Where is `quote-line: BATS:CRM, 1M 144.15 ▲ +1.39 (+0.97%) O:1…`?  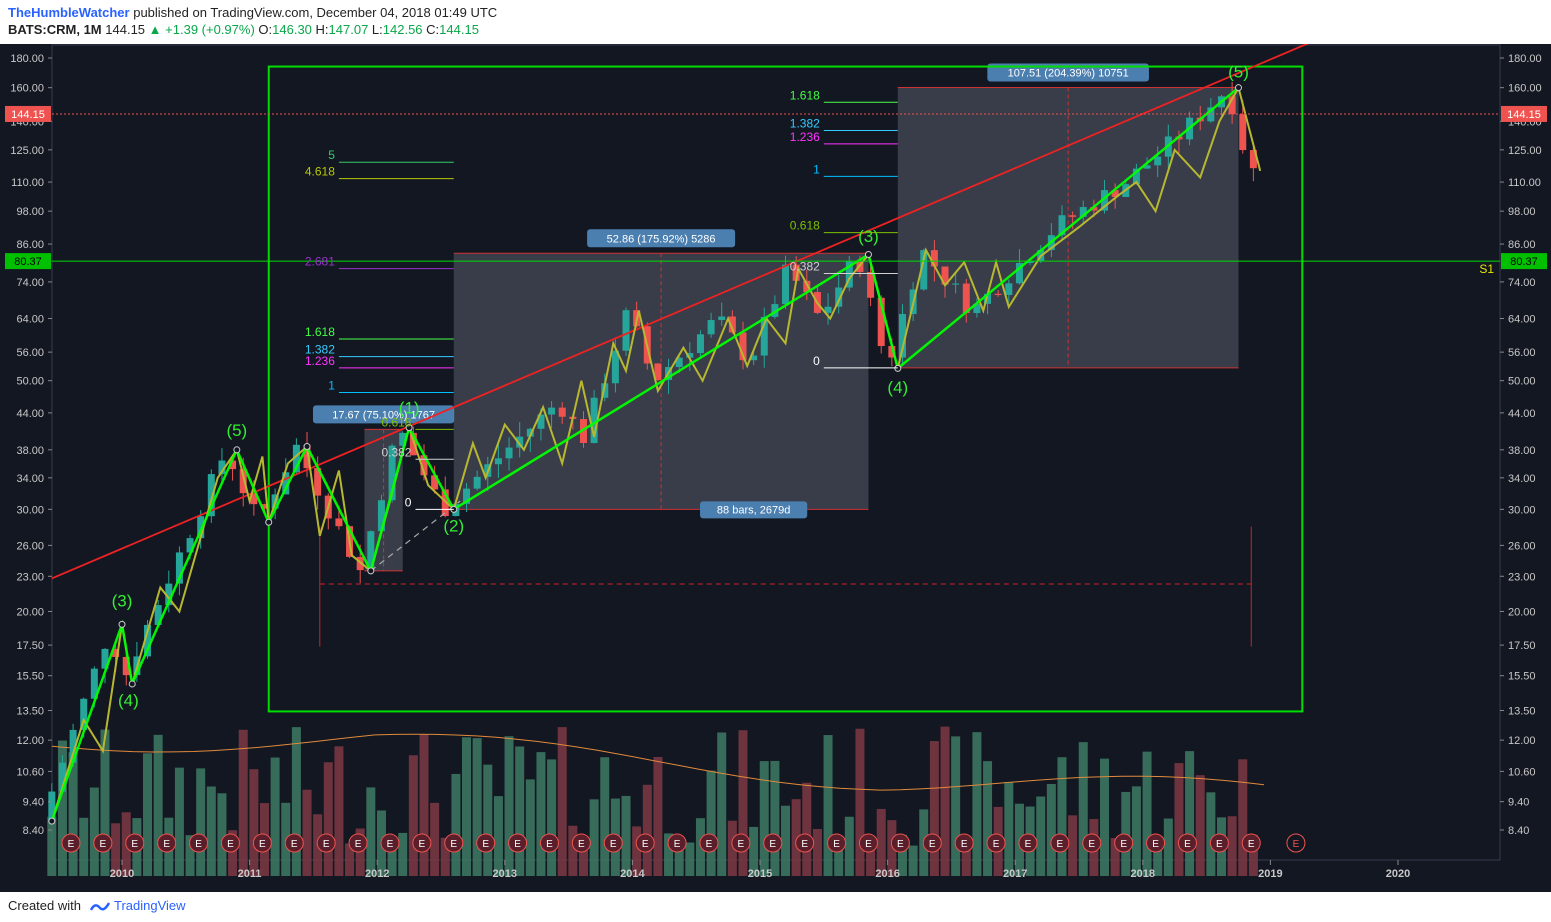
quote-line: BATS:CRM, 1M 144.15 ▲ +1.39 (+0.97%) O:1… is located at coordinates (243, 29).